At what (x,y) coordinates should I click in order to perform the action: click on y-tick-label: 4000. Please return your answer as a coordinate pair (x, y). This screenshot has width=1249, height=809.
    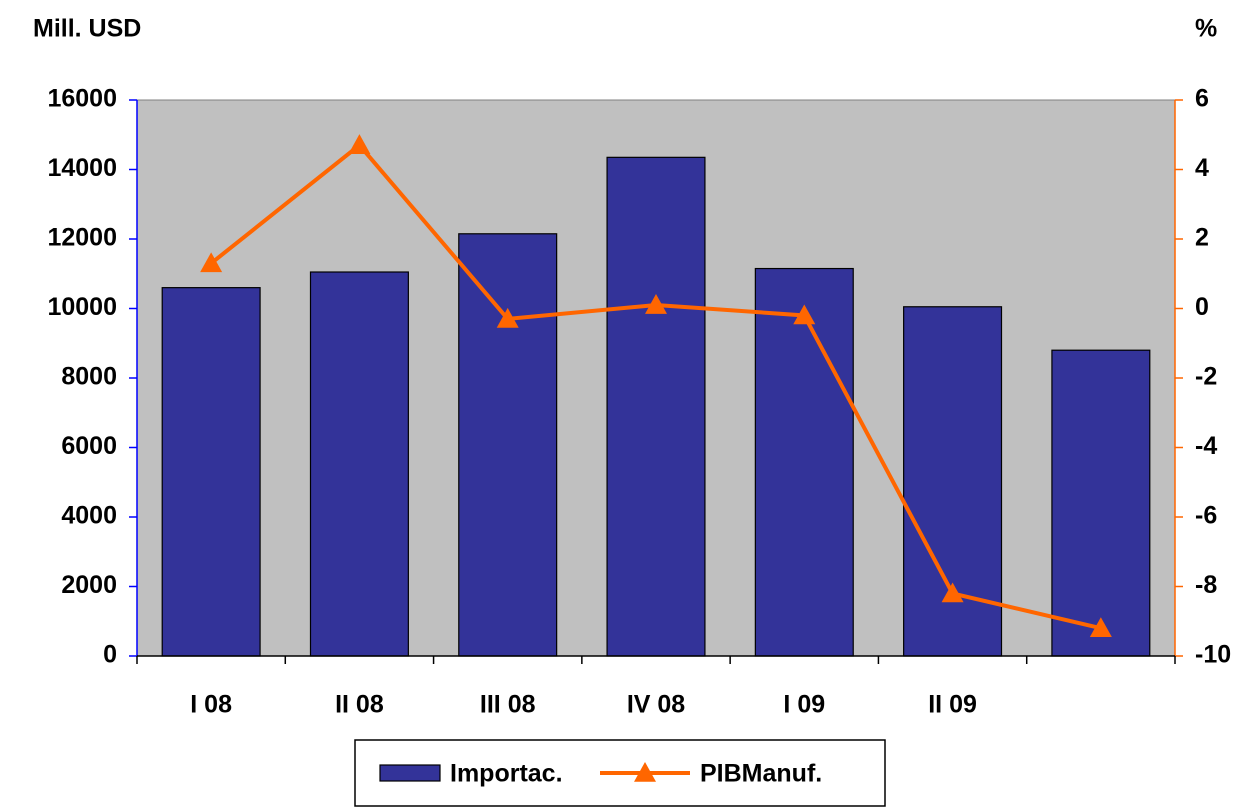
    Looking at the image, I should click on (89, 516).